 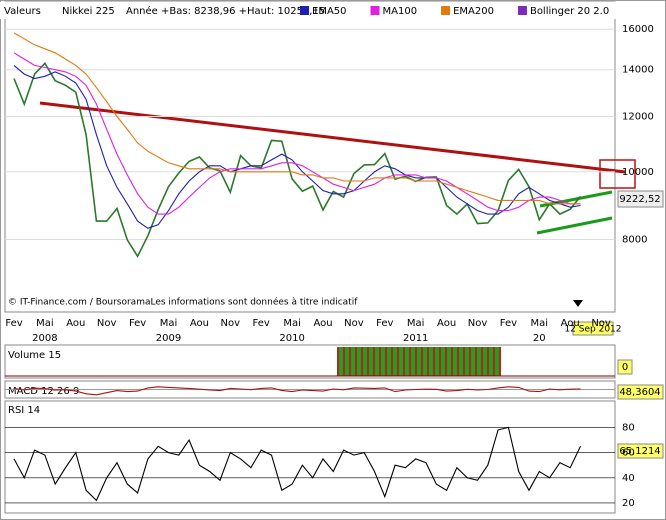 What do you see at coordinates (638, 29) in the screenshot?
I see `y-tick-label: 16000` at bounding box center [638, 29].